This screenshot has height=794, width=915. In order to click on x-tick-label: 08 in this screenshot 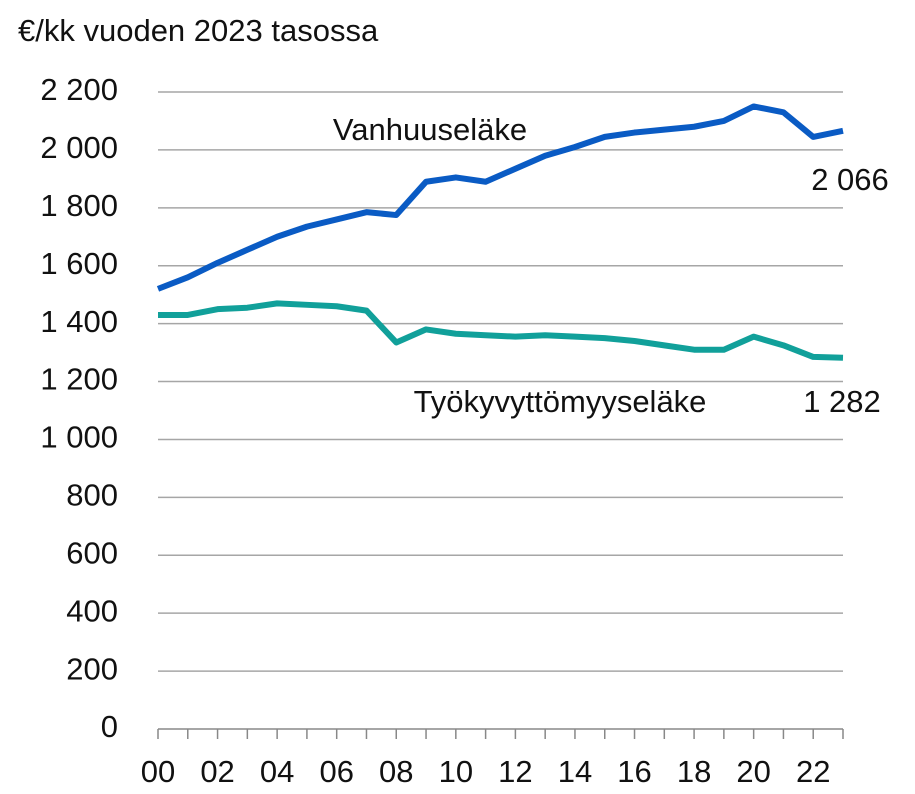, I will do `click(396, 771)`.